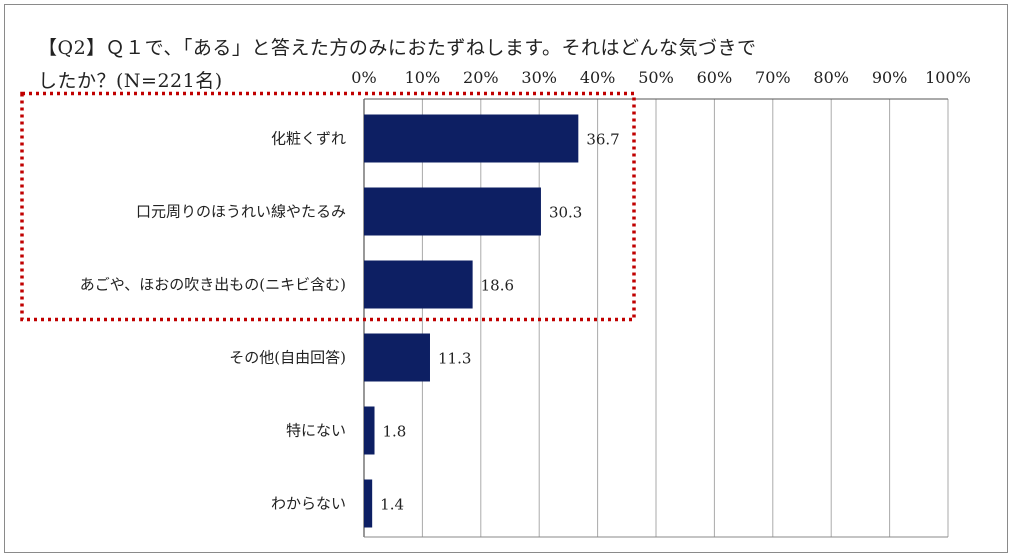 The height and width of the screenshot is (559, 1014). Describe the element at coordinates (287, 358) in the screenshot. I see `category-label: その他(自由回答)` at that location.